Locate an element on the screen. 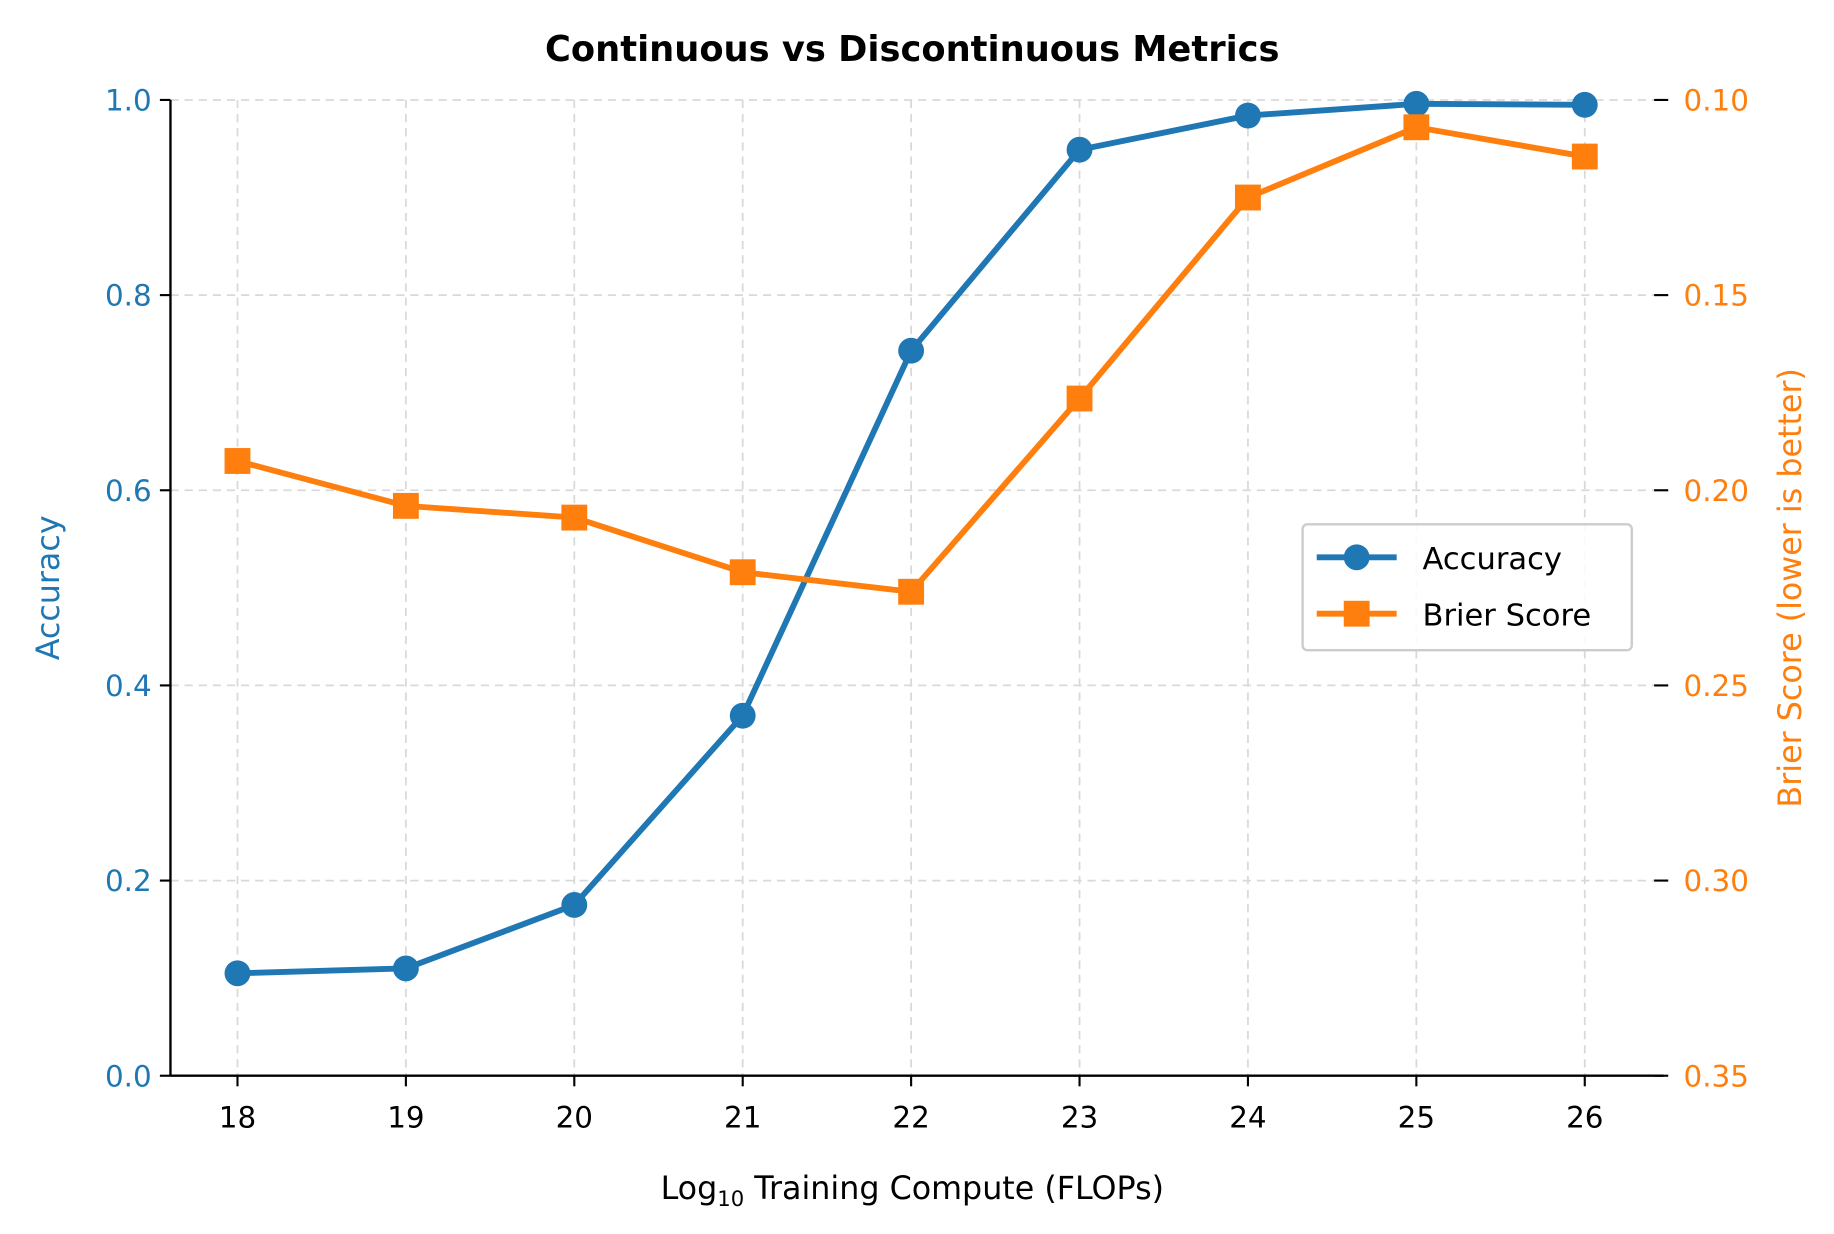 The width and height of the screenshot is (1834, 1234). chart-title: Continuous vs Discontinuous Metrics is located at coordinates (912, 49).